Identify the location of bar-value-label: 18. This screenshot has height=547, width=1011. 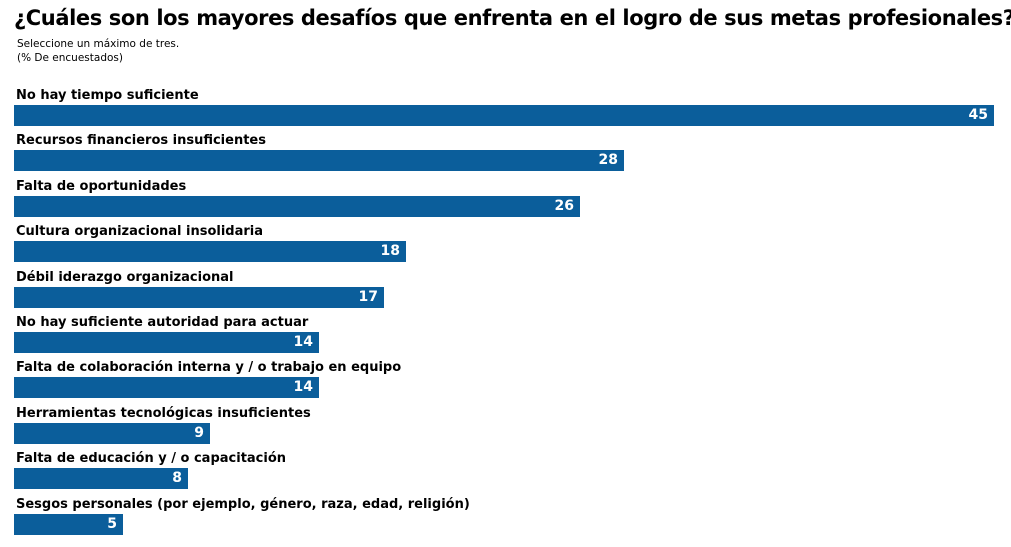
(390, 251).